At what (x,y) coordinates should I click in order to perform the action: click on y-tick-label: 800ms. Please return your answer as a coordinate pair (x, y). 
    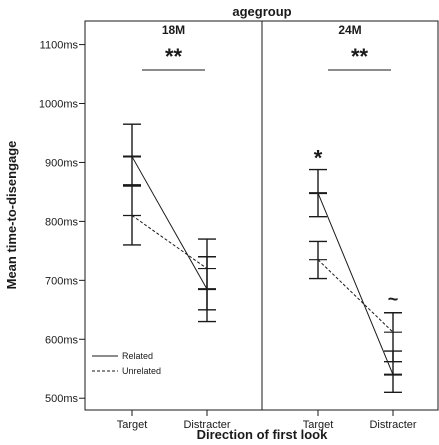
    Looking at the image, I should click on (62, 222).